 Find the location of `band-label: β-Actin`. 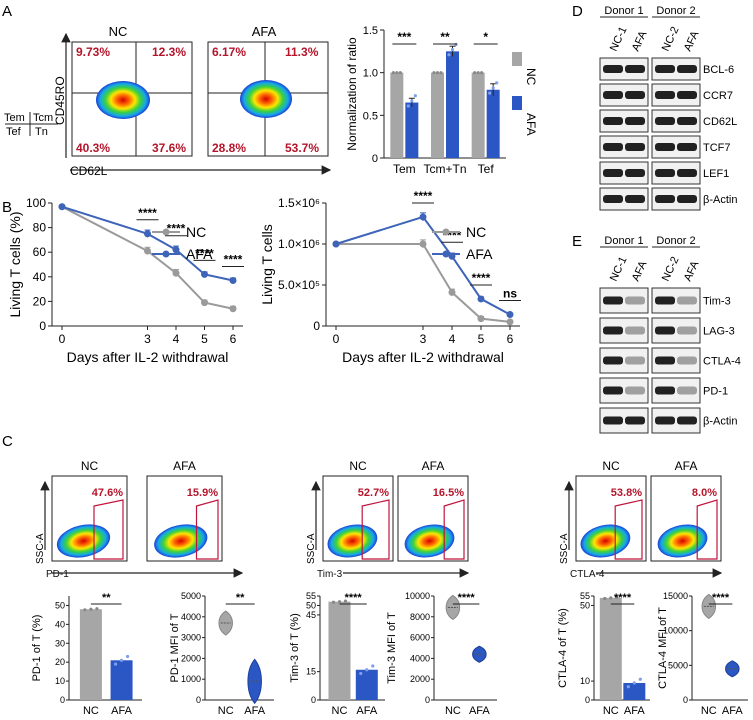

band-label: β-Actin is located at coordinates (720, 422).